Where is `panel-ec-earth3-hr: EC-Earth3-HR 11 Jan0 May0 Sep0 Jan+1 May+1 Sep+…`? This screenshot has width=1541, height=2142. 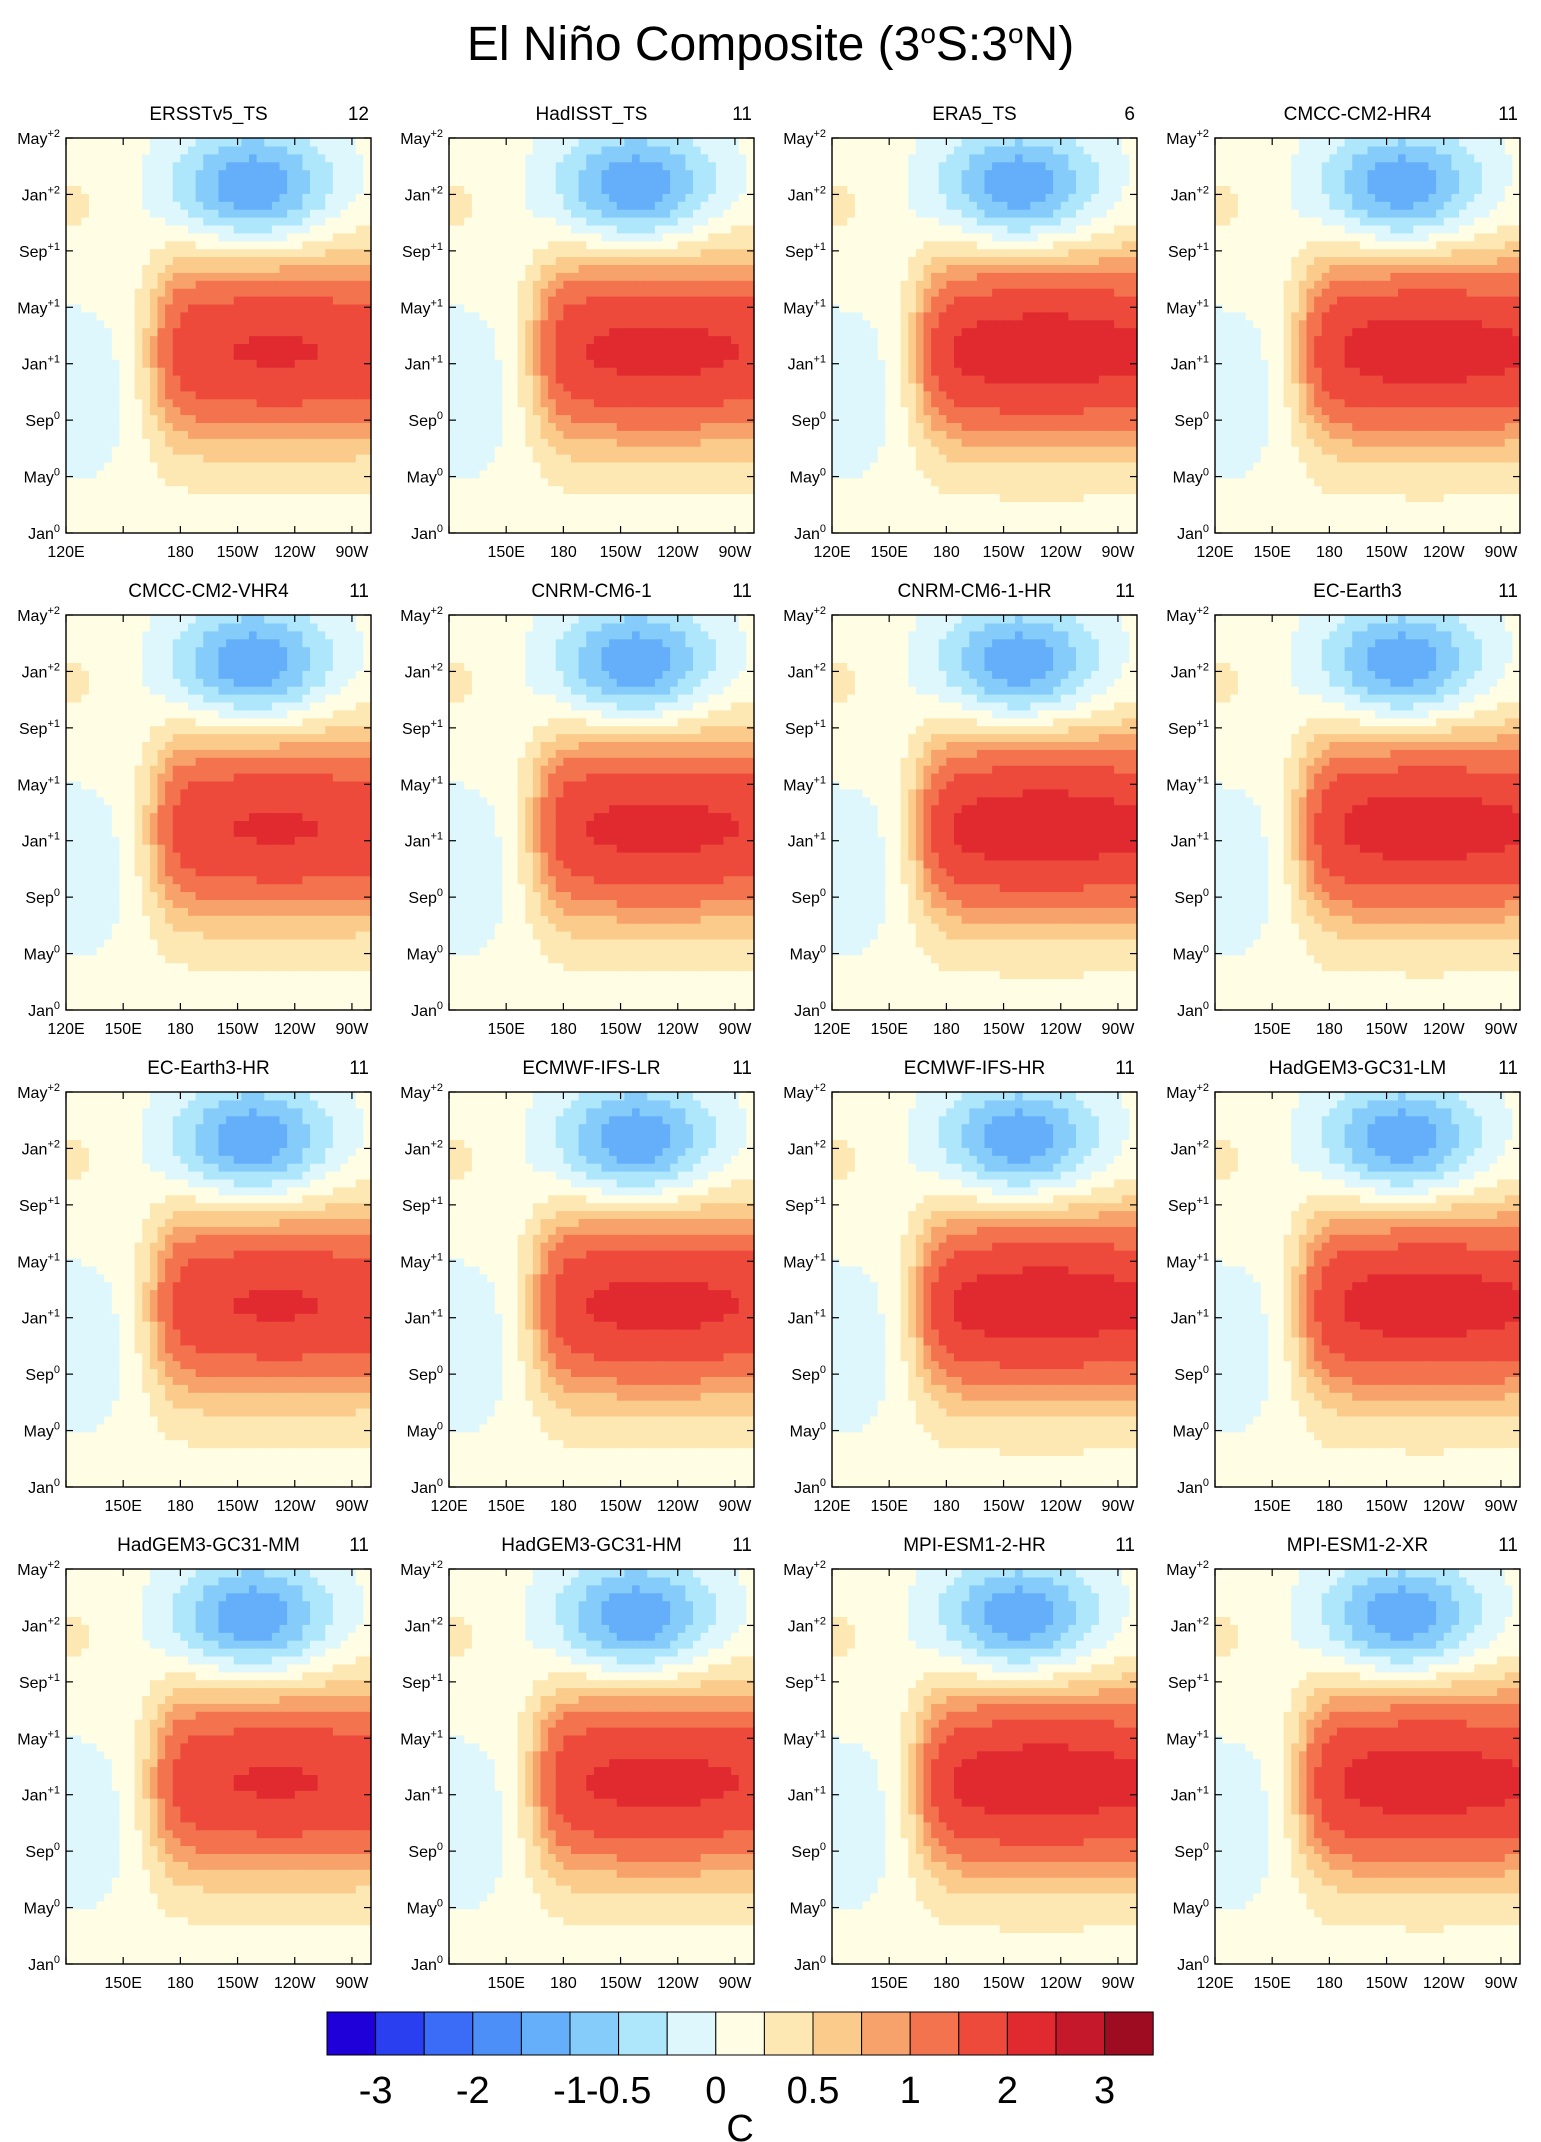
panel-ec-earth3-hr: EC-Earth3-HR 11 Jan0 May0 Sep0 Jan+1 May+1 Sep+… is located at coordinates (194, 1286).